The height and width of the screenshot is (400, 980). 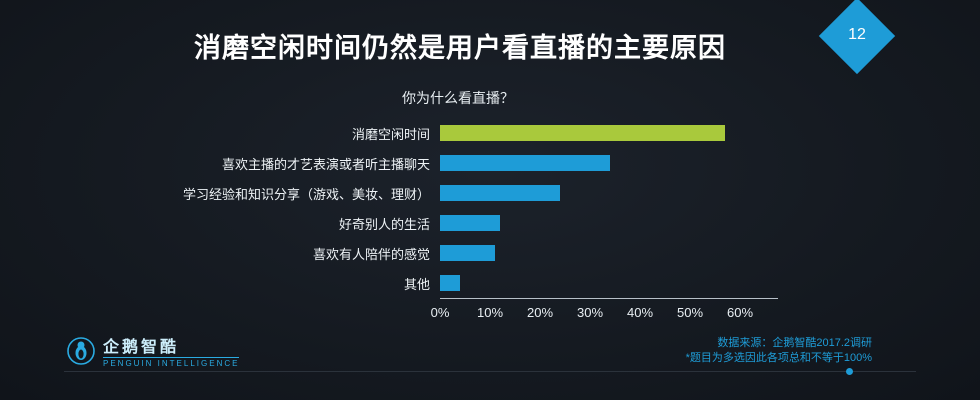 What do you see at coordinates (306, 194) in the screenshot?
I see `category-label: 学习经验和知识分享（游戏、美妆、理财）` at bounding box center [306, 194].